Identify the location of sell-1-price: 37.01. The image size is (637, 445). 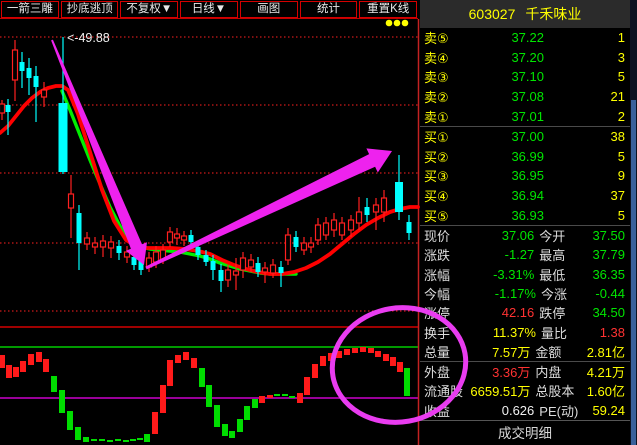
(527, 116).